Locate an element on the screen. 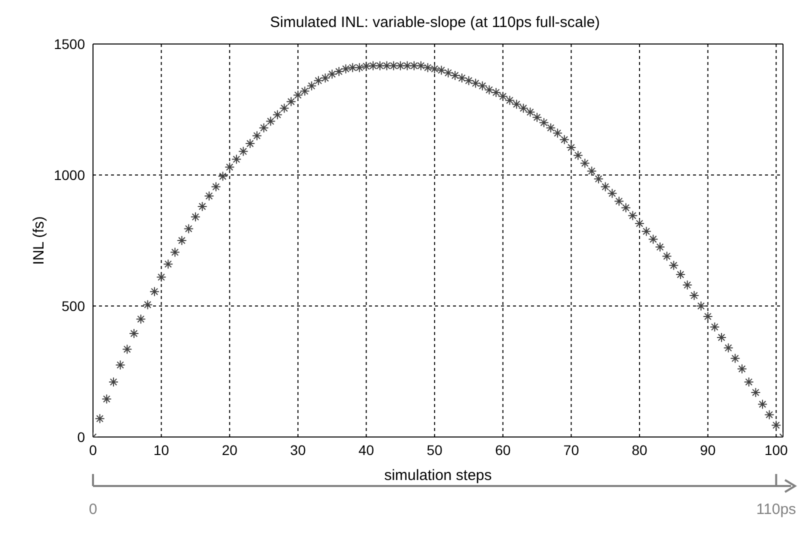  x-tick-label: 90 is located at coordinates (708, 450).